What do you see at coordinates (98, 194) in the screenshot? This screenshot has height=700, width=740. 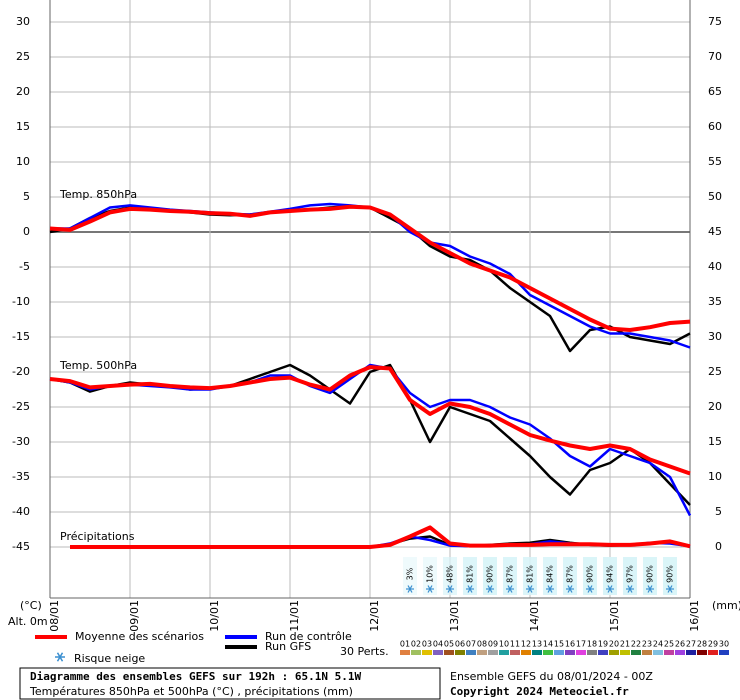 I see `panel-label: Temp. 850hPa` at bounding box center [98, 194].